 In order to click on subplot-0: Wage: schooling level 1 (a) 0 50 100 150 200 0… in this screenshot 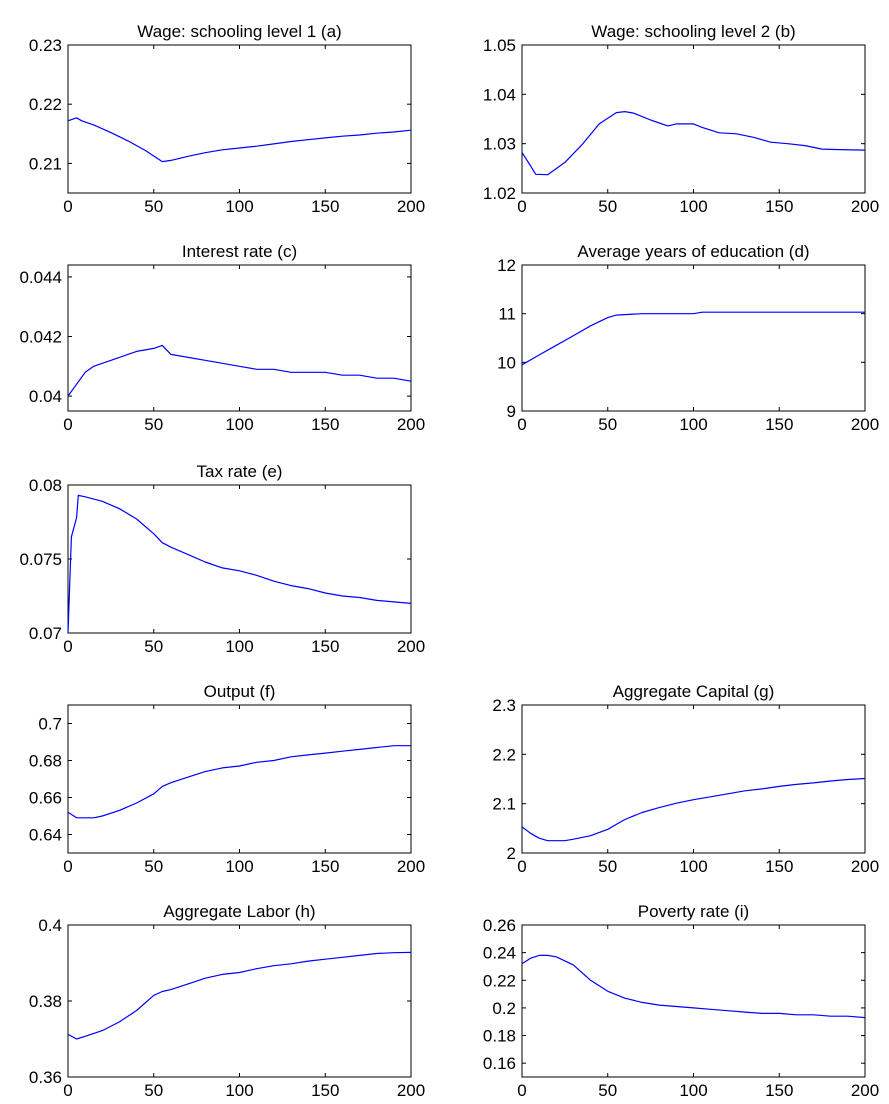, I will do `click(227, 119)`.